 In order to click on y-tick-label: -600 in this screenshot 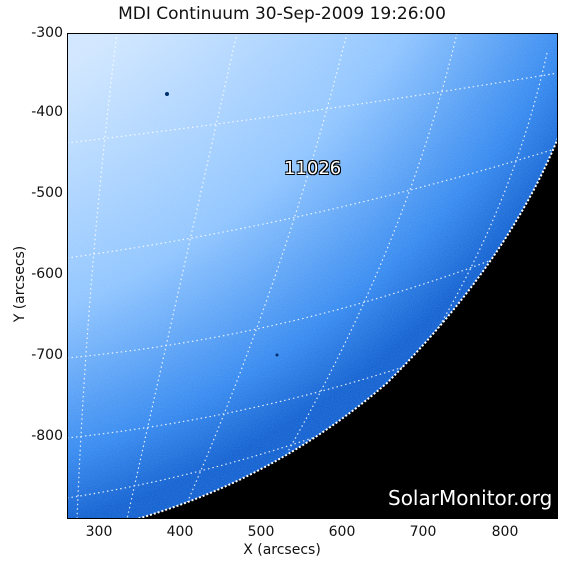, I will do `click(47, 274)`.